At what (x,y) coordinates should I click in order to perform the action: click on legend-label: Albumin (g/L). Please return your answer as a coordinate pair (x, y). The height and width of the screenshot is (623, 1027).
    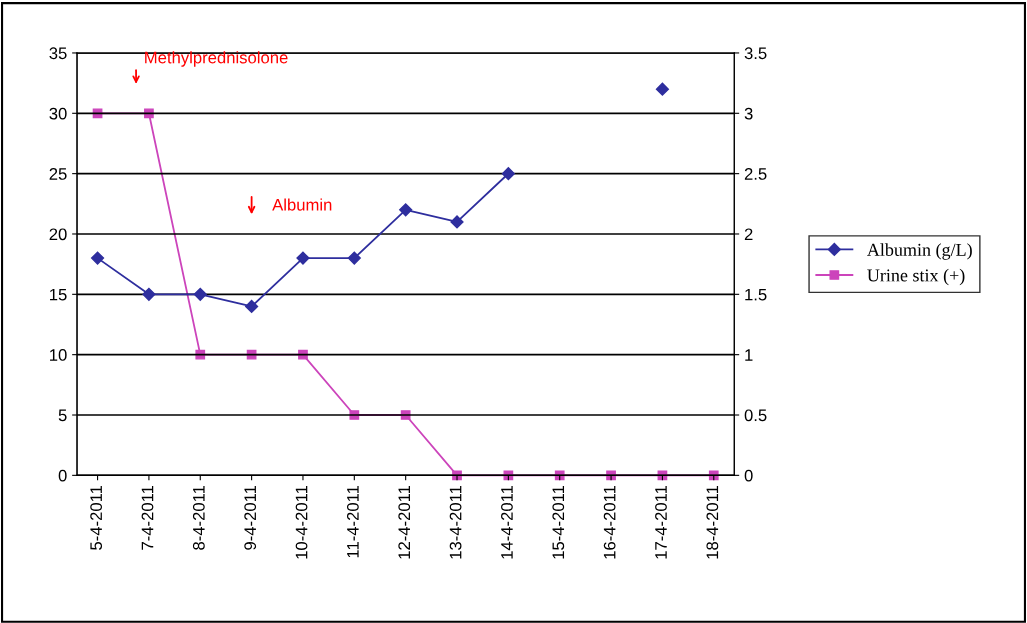
    Looking at the image, I should click on (919, 251).